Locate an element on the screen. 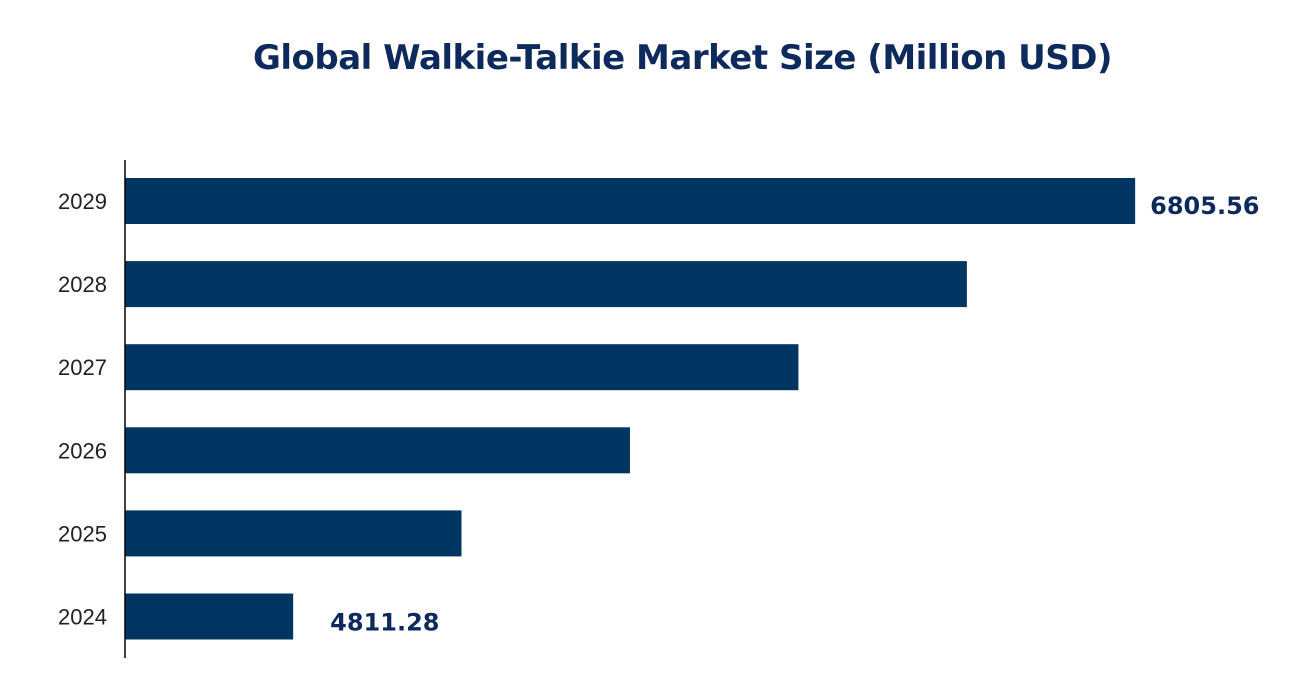  data-label: 4811.28 is located at coordinates (384, 623).